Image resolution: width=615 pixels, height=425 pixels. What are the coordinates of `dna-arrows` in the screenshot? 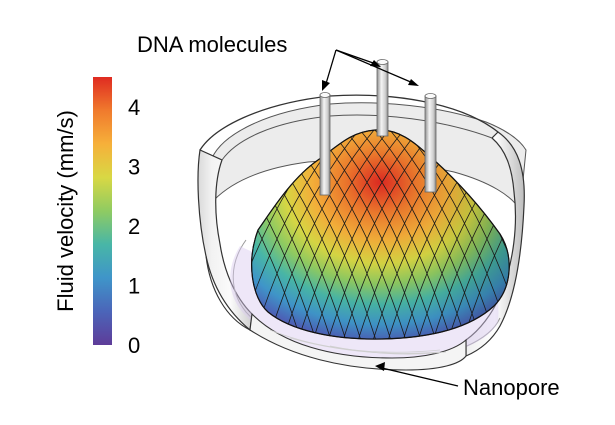 It's located at (369, 68).